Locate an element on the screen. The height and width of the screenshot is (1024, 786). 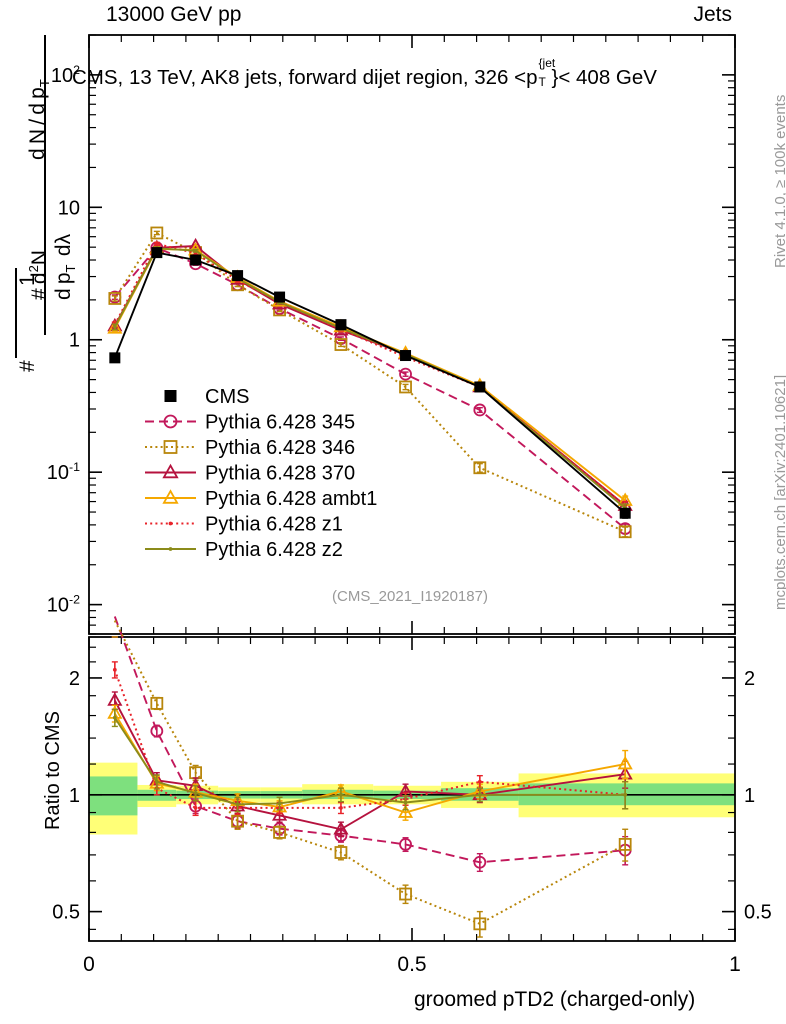
legend-label: Pythia 6.428 z1 is located at coordinates (274, 525).